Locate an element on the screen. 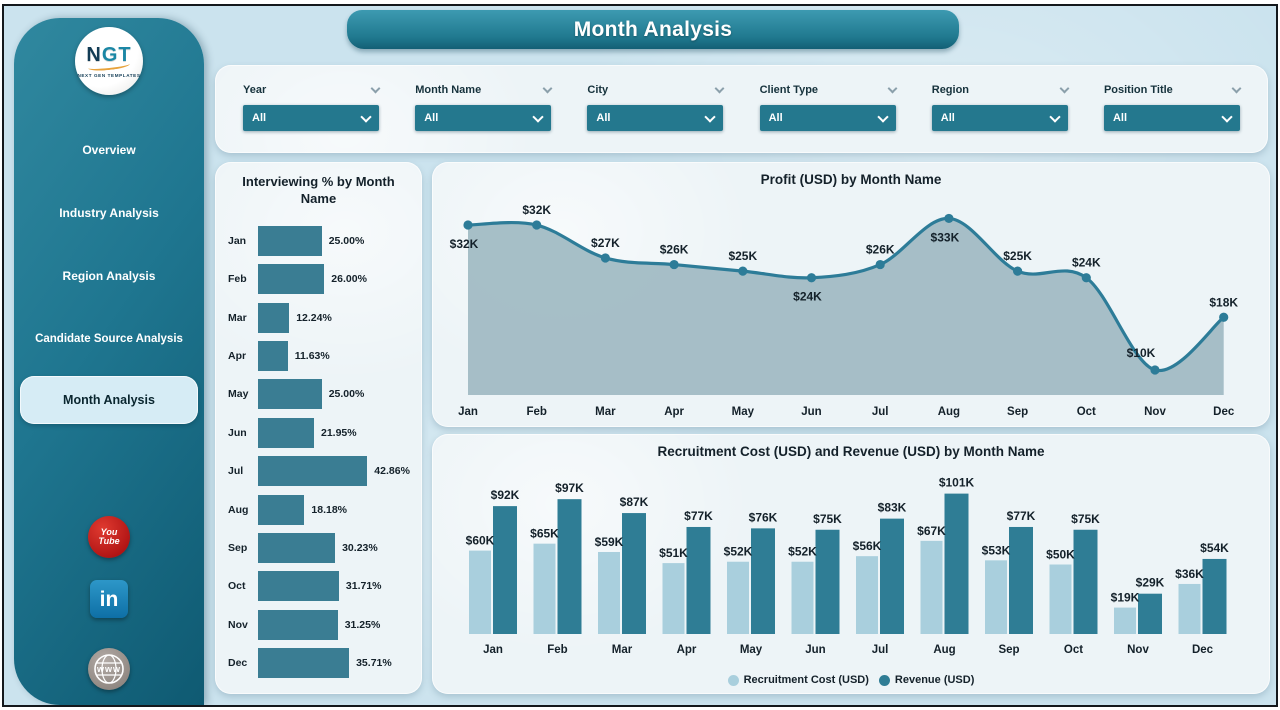  interviewing-bar-oct is located at coordinates (298, 586).